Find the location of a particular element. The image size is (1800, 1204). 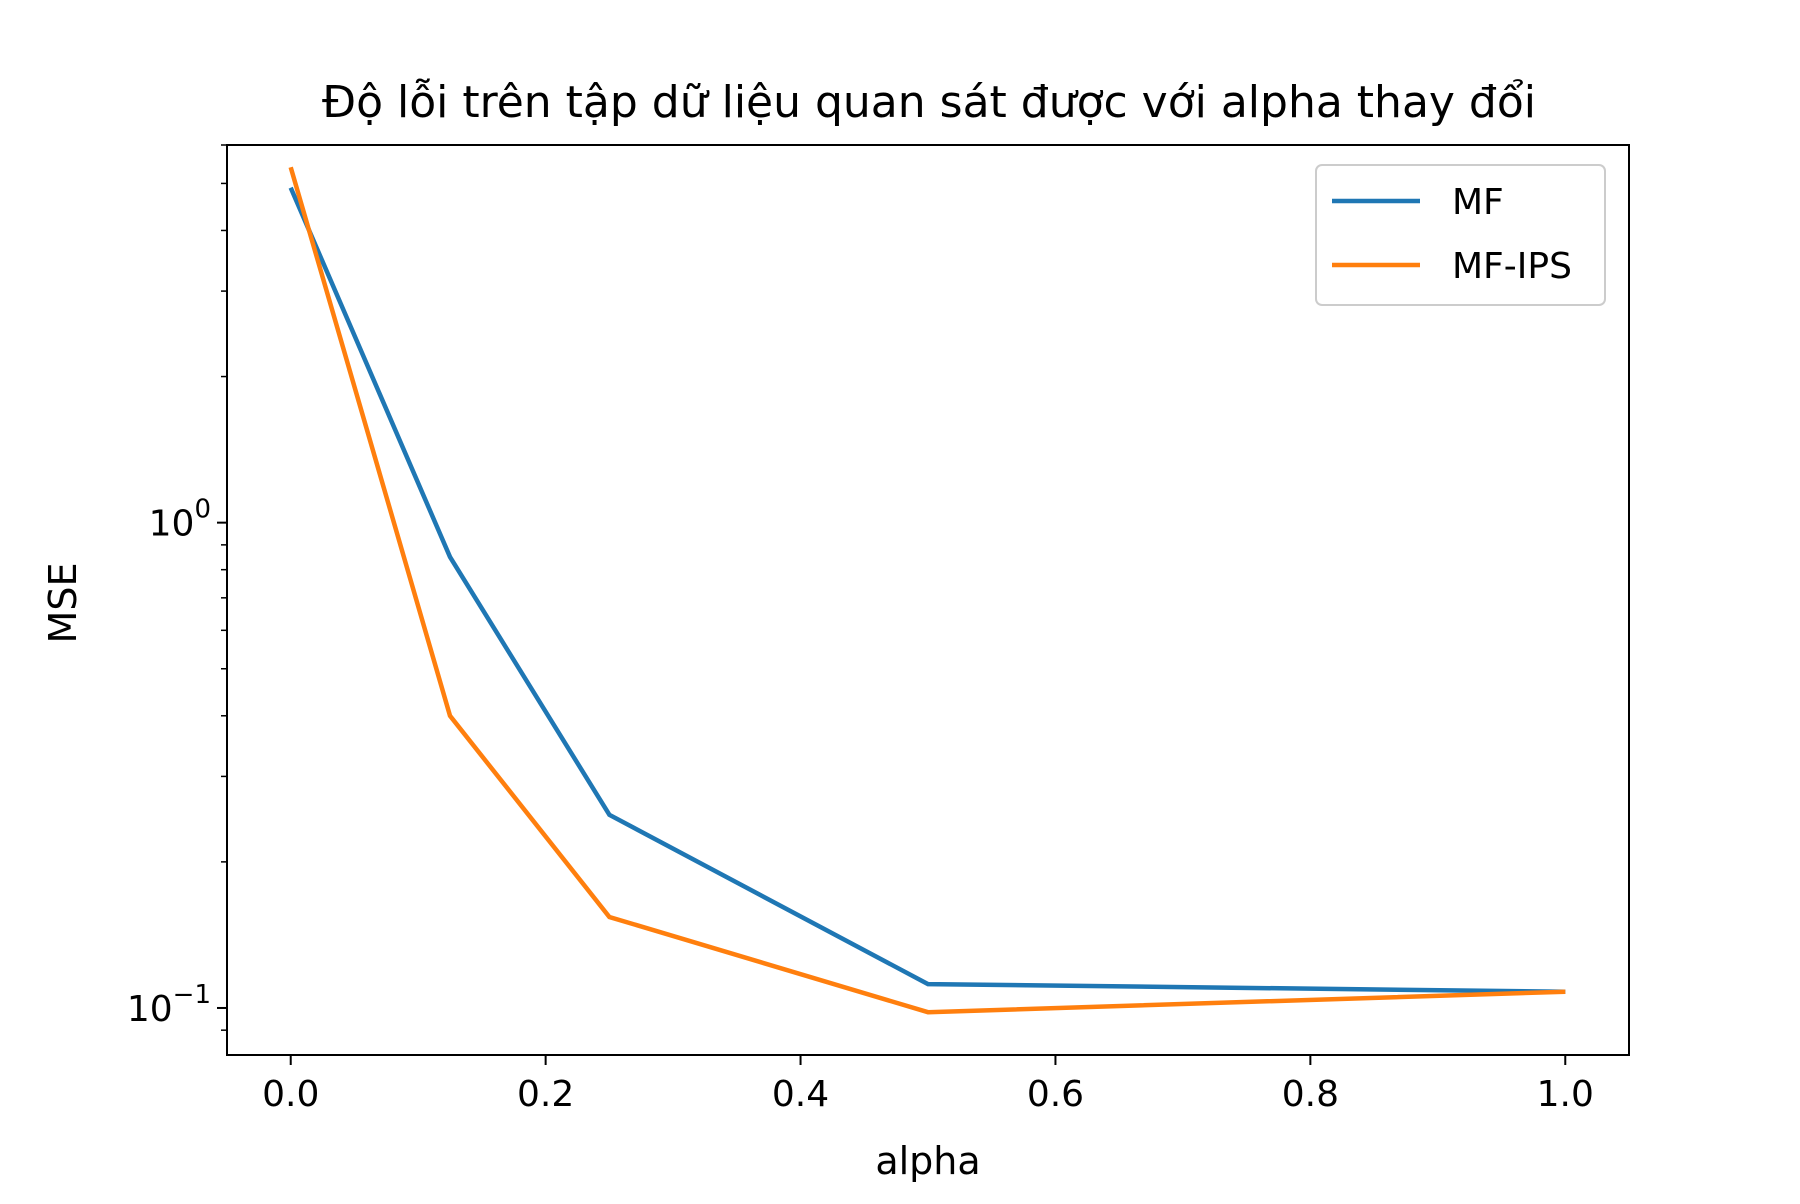

x-tick-label: 0.4 is located at coordinates (800, 1094).